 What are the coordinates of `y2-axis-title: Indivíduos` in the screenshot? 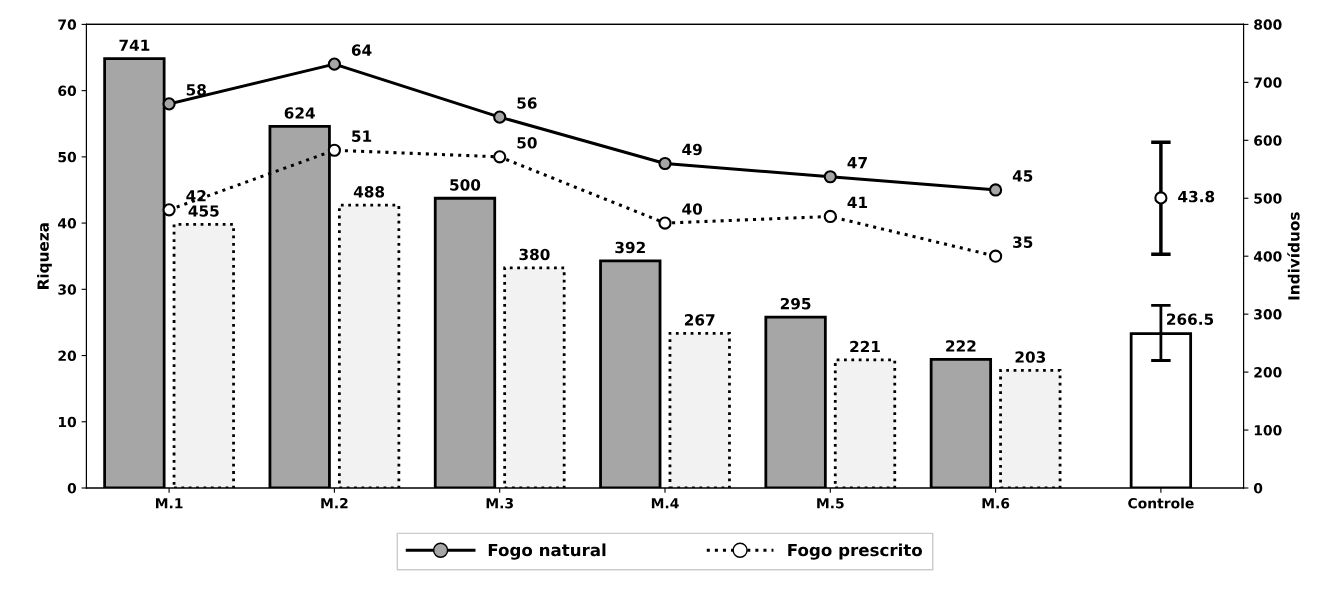 It's located at (1293, 256).